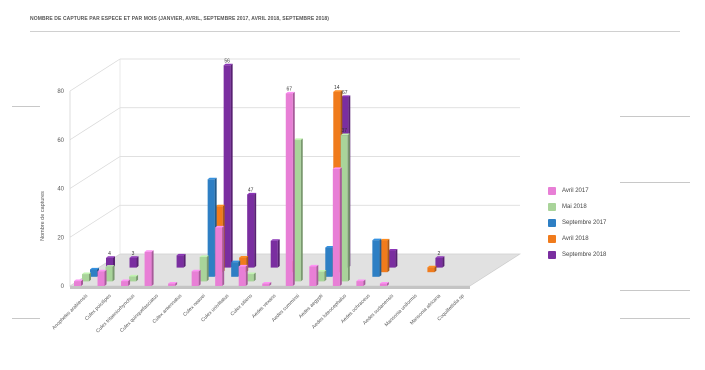  I want to click on x-tick-label: Culex sitiens, so click(242, 305).